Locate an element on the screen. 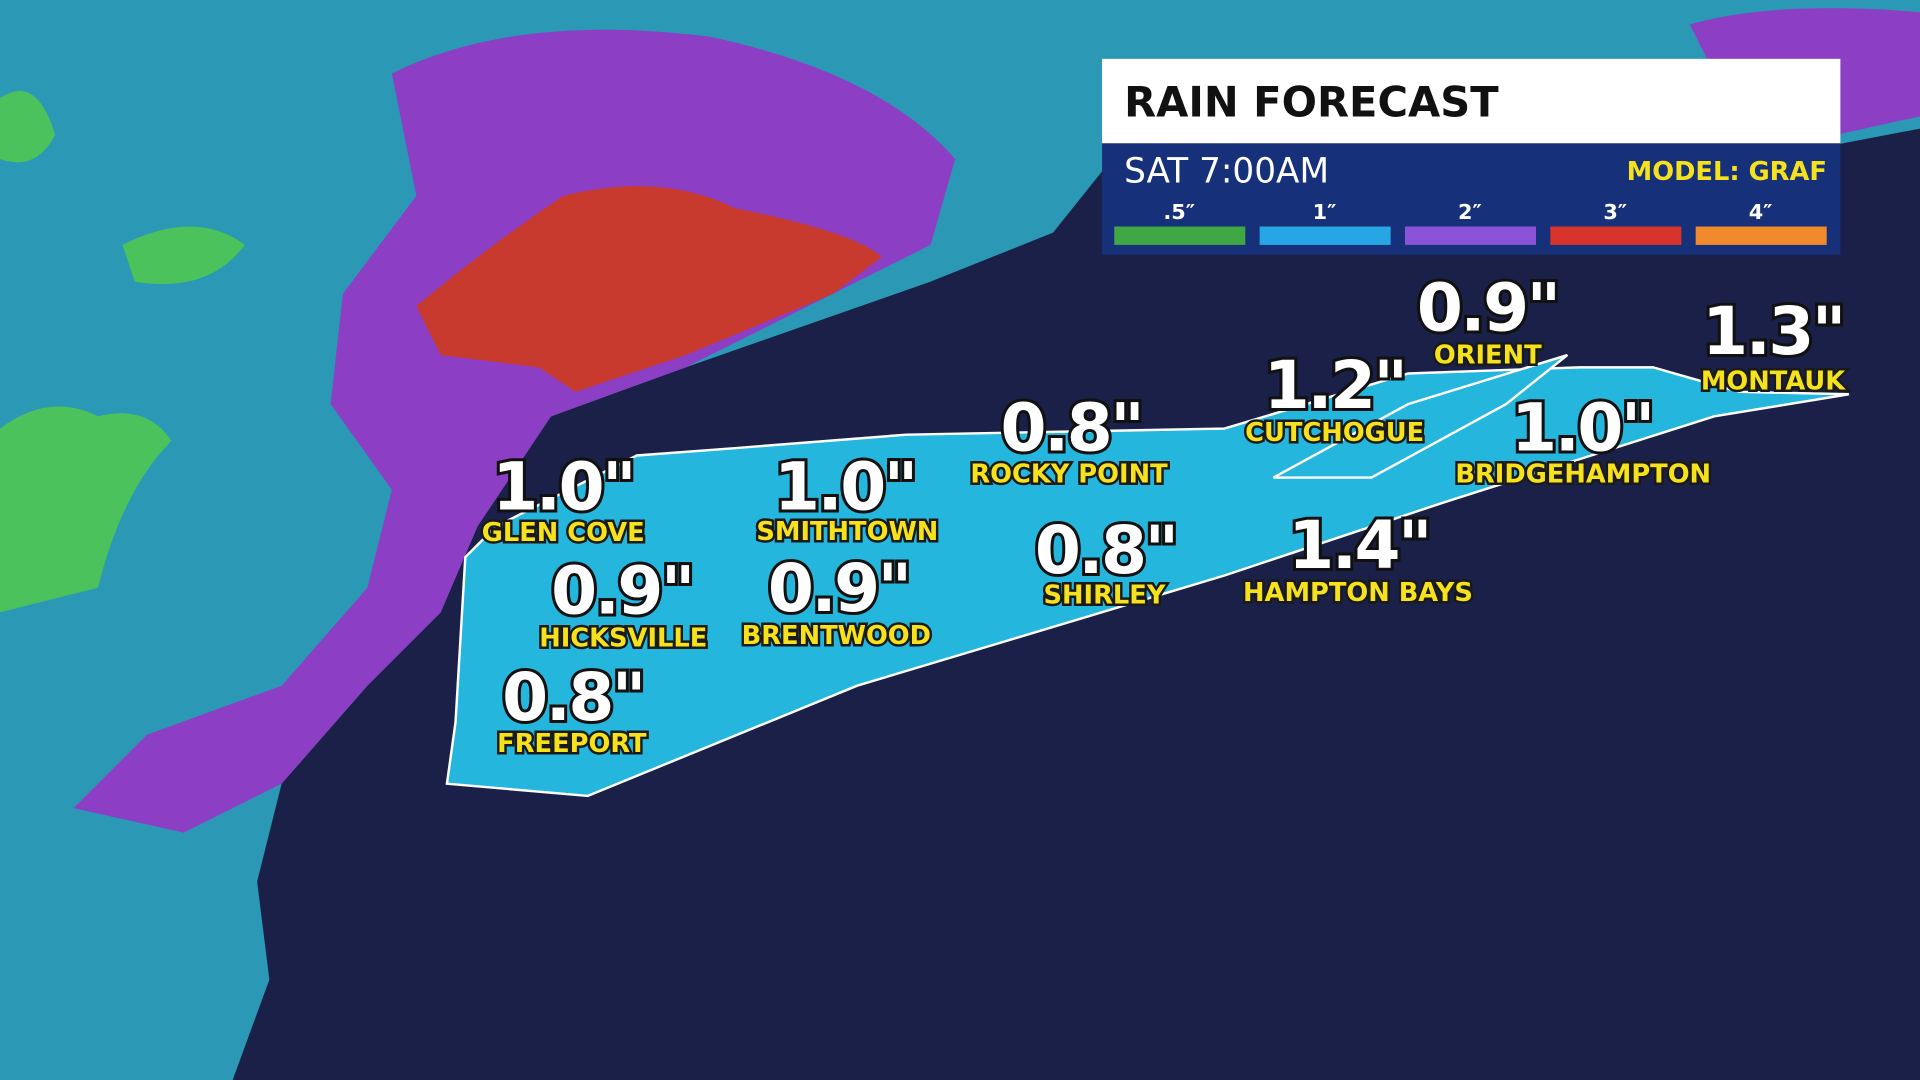 The image size is (1920, 1080). place-name: HAMPTON BAYS is located at coordinates (1358, 593).